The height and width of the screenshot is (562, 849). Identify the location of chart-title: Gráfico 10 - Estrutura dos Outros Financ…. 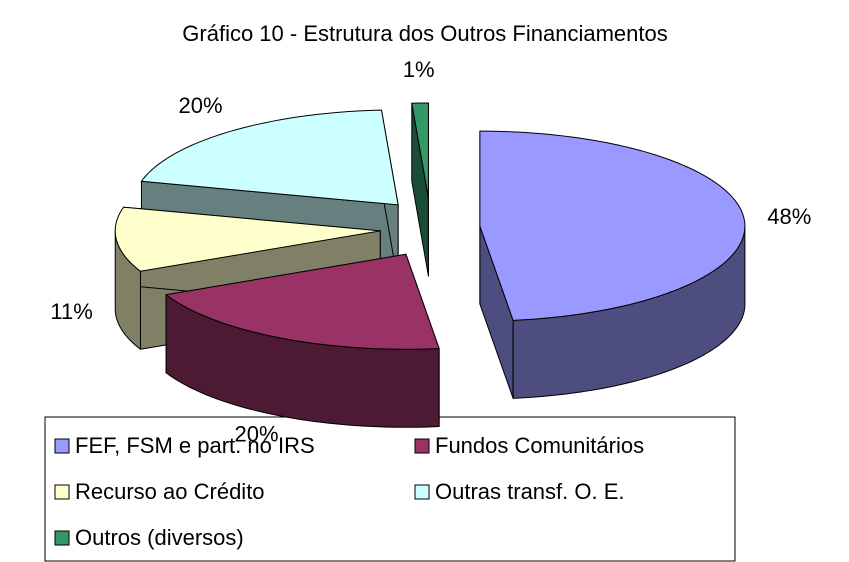
(424, 33).